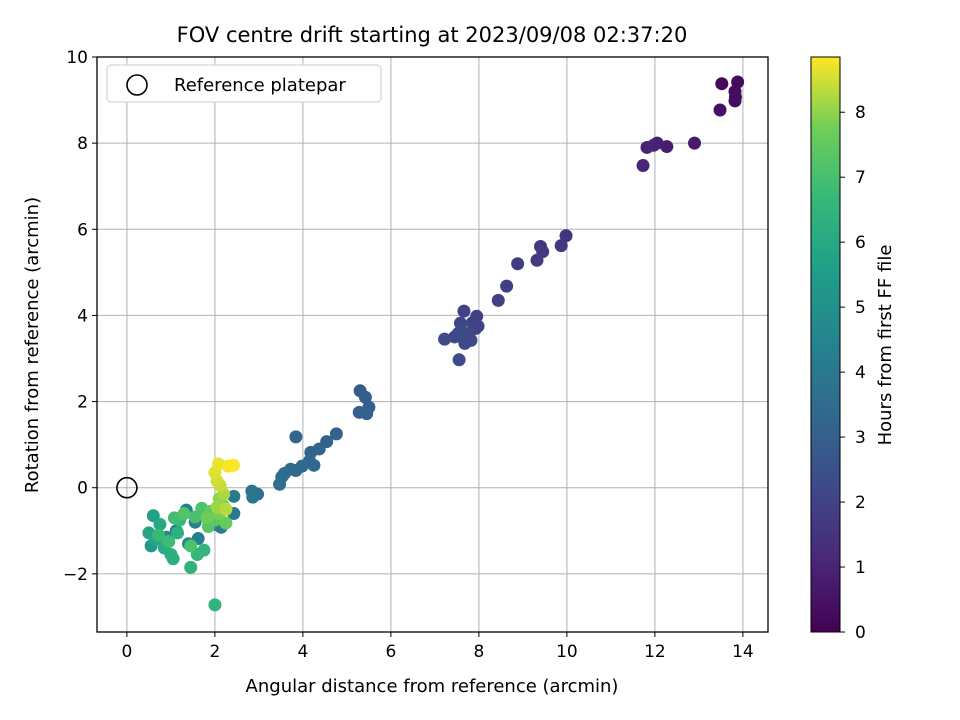 The height and width of the screenshot is (720, 960). I want to click on legend: Reference platepar, so click(244, 83).